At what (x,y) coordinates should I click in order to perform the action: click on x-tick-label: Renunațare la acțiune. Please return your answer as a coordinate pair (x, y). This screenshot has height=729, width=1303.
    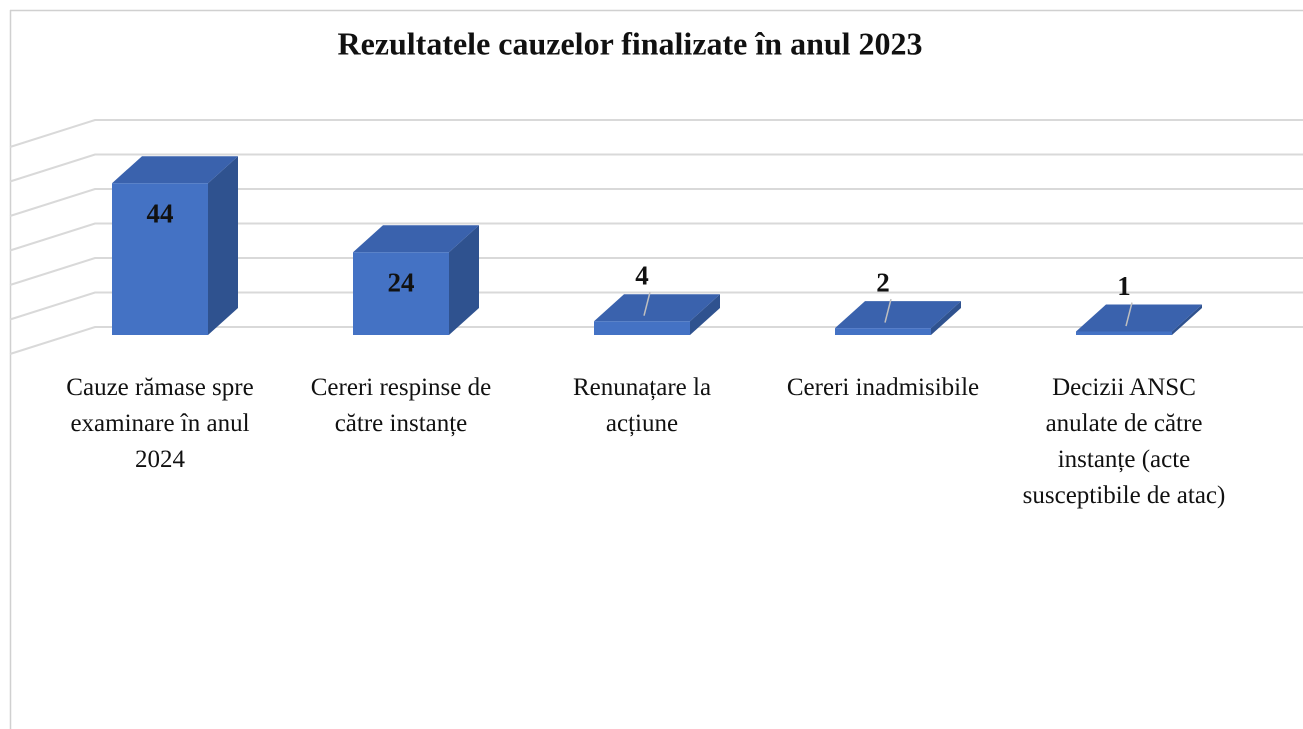
    Looking at the image, I should click on (642, 405).